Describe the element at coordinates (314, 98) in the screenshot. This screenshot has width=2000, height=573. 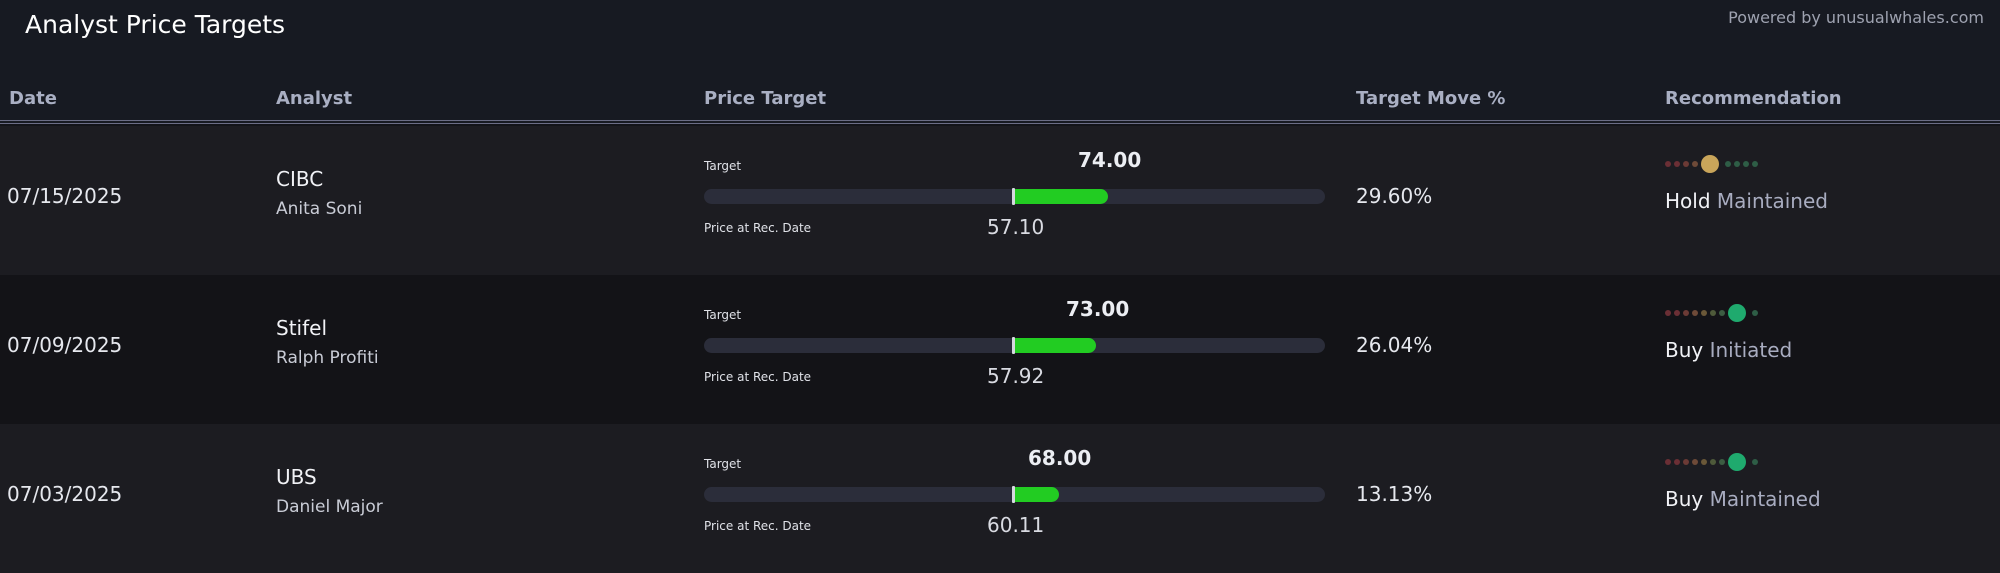
I see `column-header-analyst: Analyst` at that location.